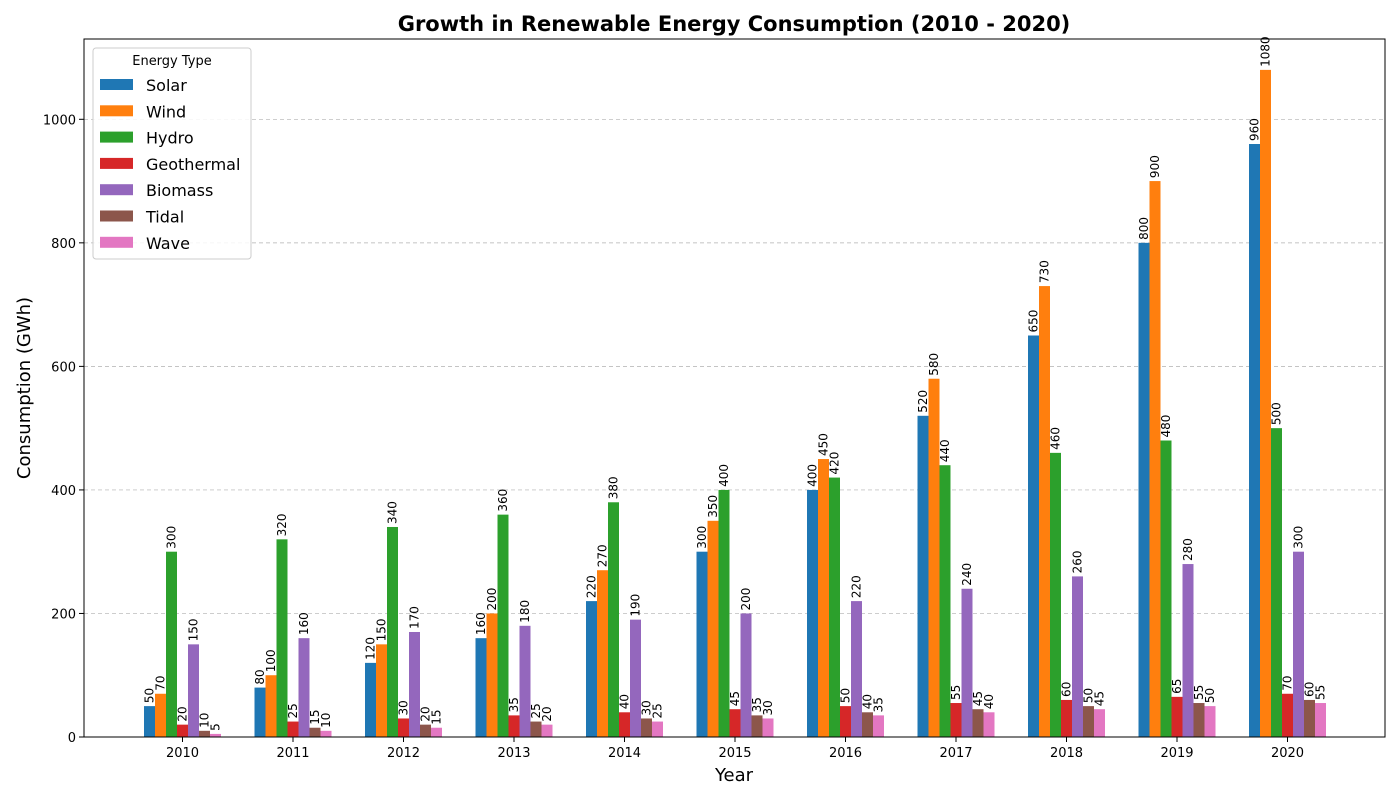 This screenshot has height=800, width=1400. What do you see at coordinates (193, 164) in the screenshot?
I see `legend-label-geothermal: Geothermal` at bounding box center [193, 164].